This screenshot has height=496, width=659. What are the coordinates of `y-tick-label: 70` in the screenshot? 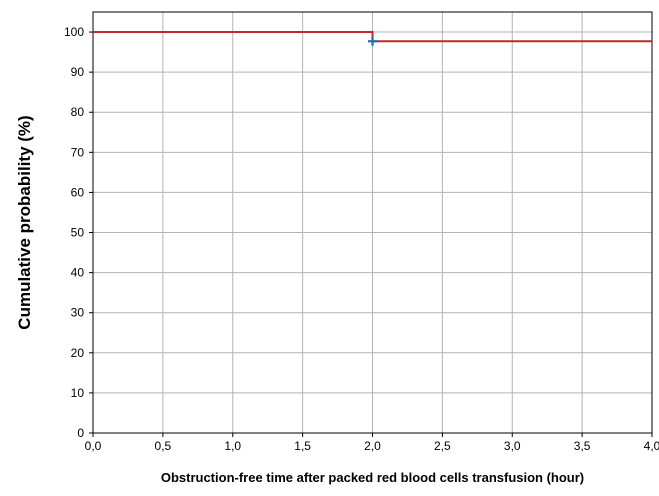 It's located at (78, 152).